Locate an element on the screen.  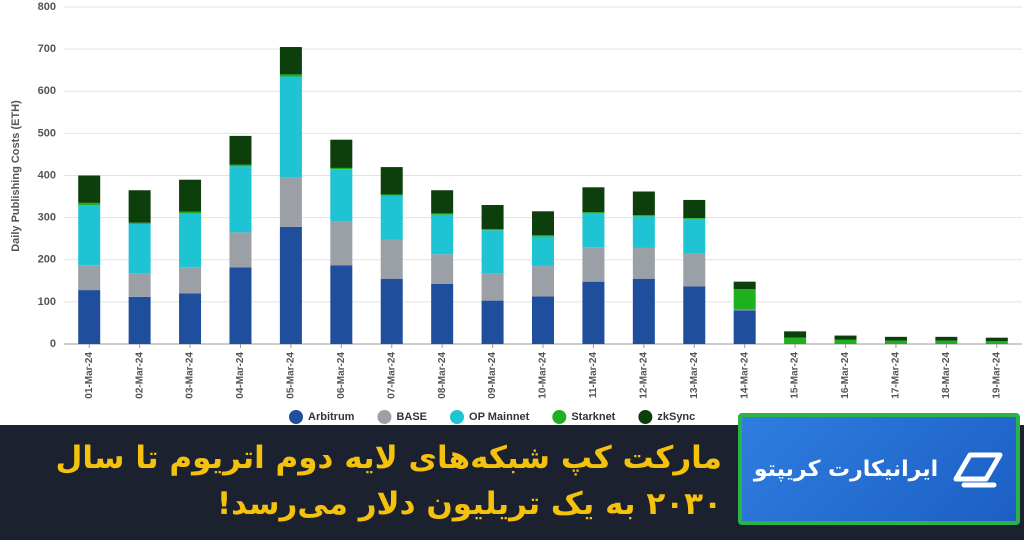
y-tick-label: 200 is located at coordinates (47, 260).